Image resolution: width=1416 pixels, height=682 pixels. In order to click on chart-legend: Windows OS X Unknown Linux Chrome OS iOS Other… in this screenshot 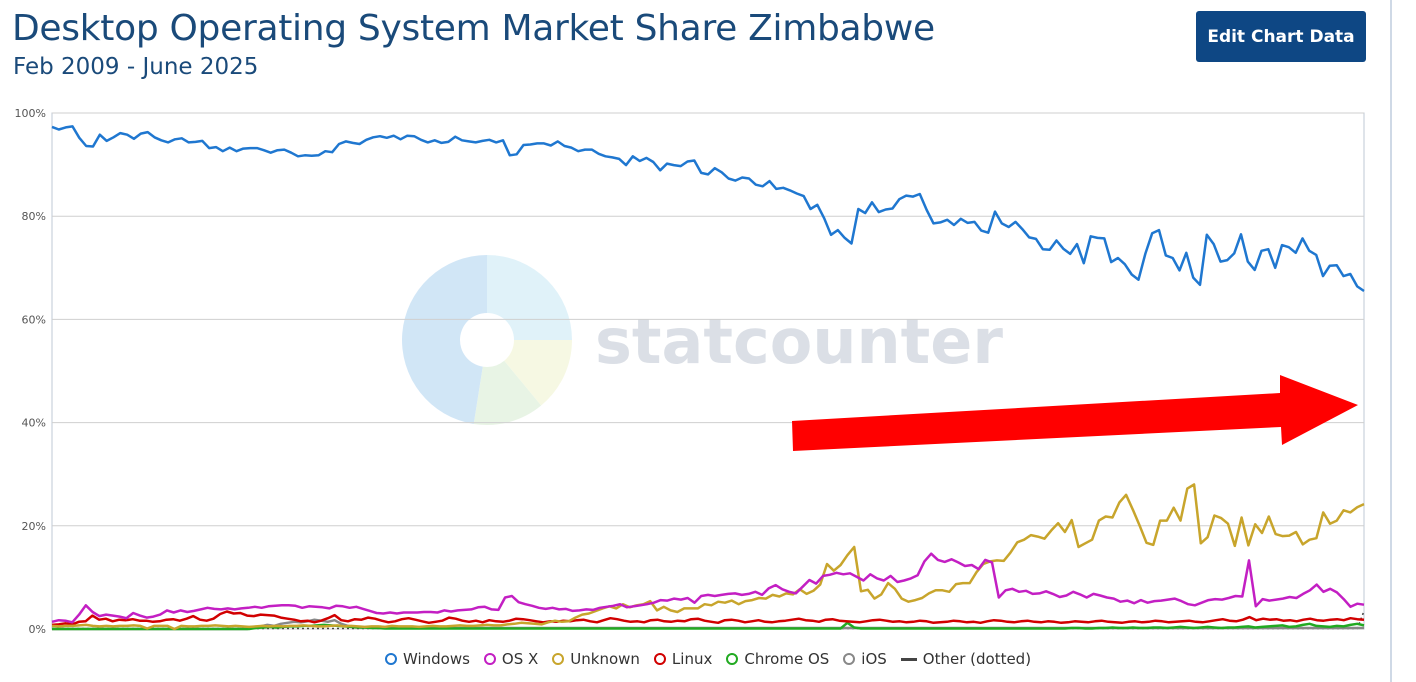, I will do `click(708, 659)`.